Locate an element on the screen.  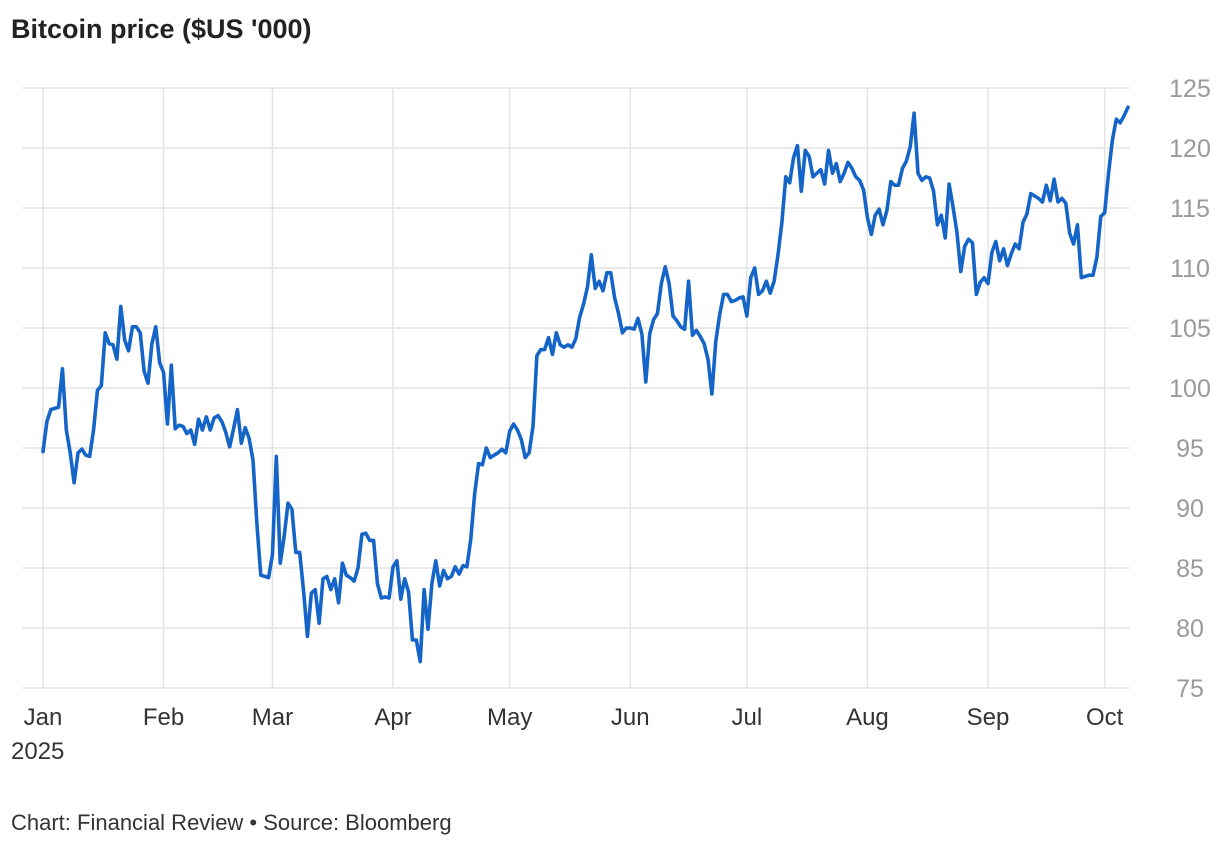
x-tick-label: Jul is located at coordinates (747, 717).